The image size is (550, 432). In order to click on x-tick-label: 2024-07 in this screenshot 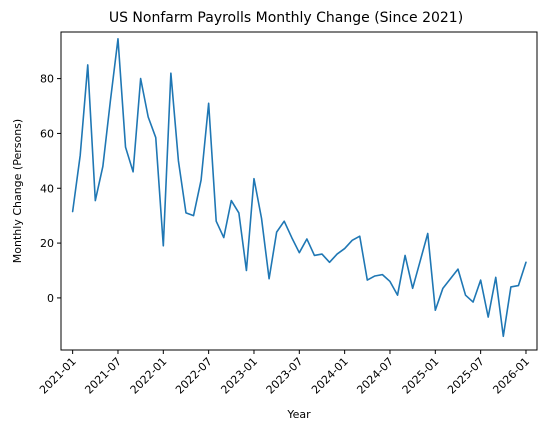, I will do `click(375, 376)`.